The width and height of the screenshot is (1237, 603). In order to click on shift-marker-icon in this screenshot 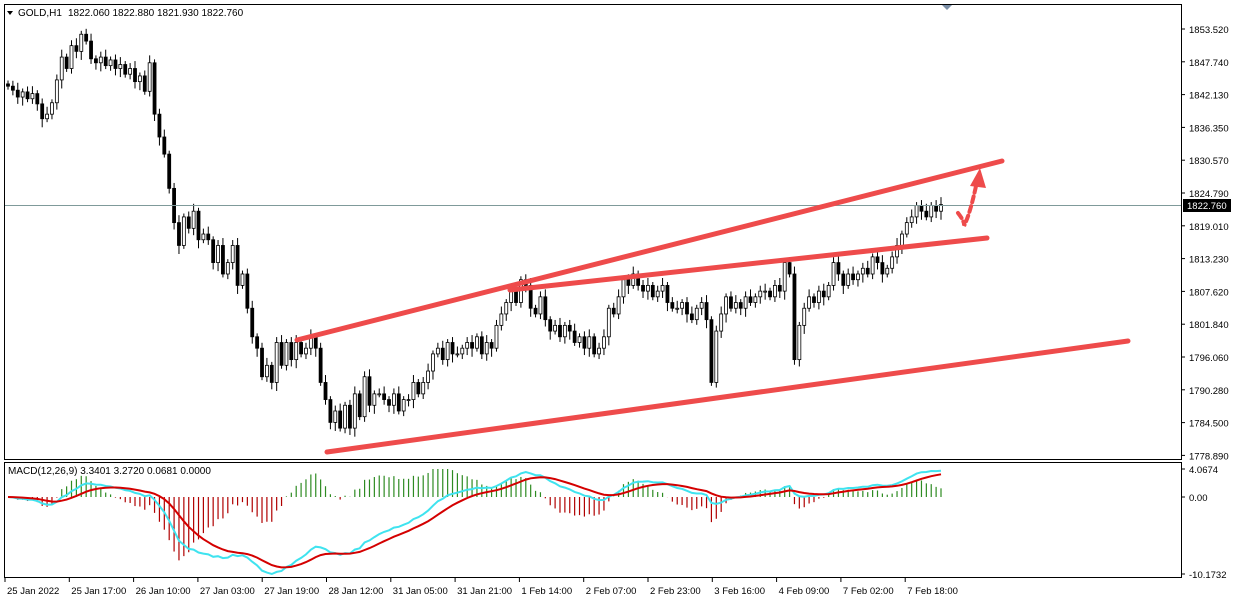, I will do `click(947, 7)`.